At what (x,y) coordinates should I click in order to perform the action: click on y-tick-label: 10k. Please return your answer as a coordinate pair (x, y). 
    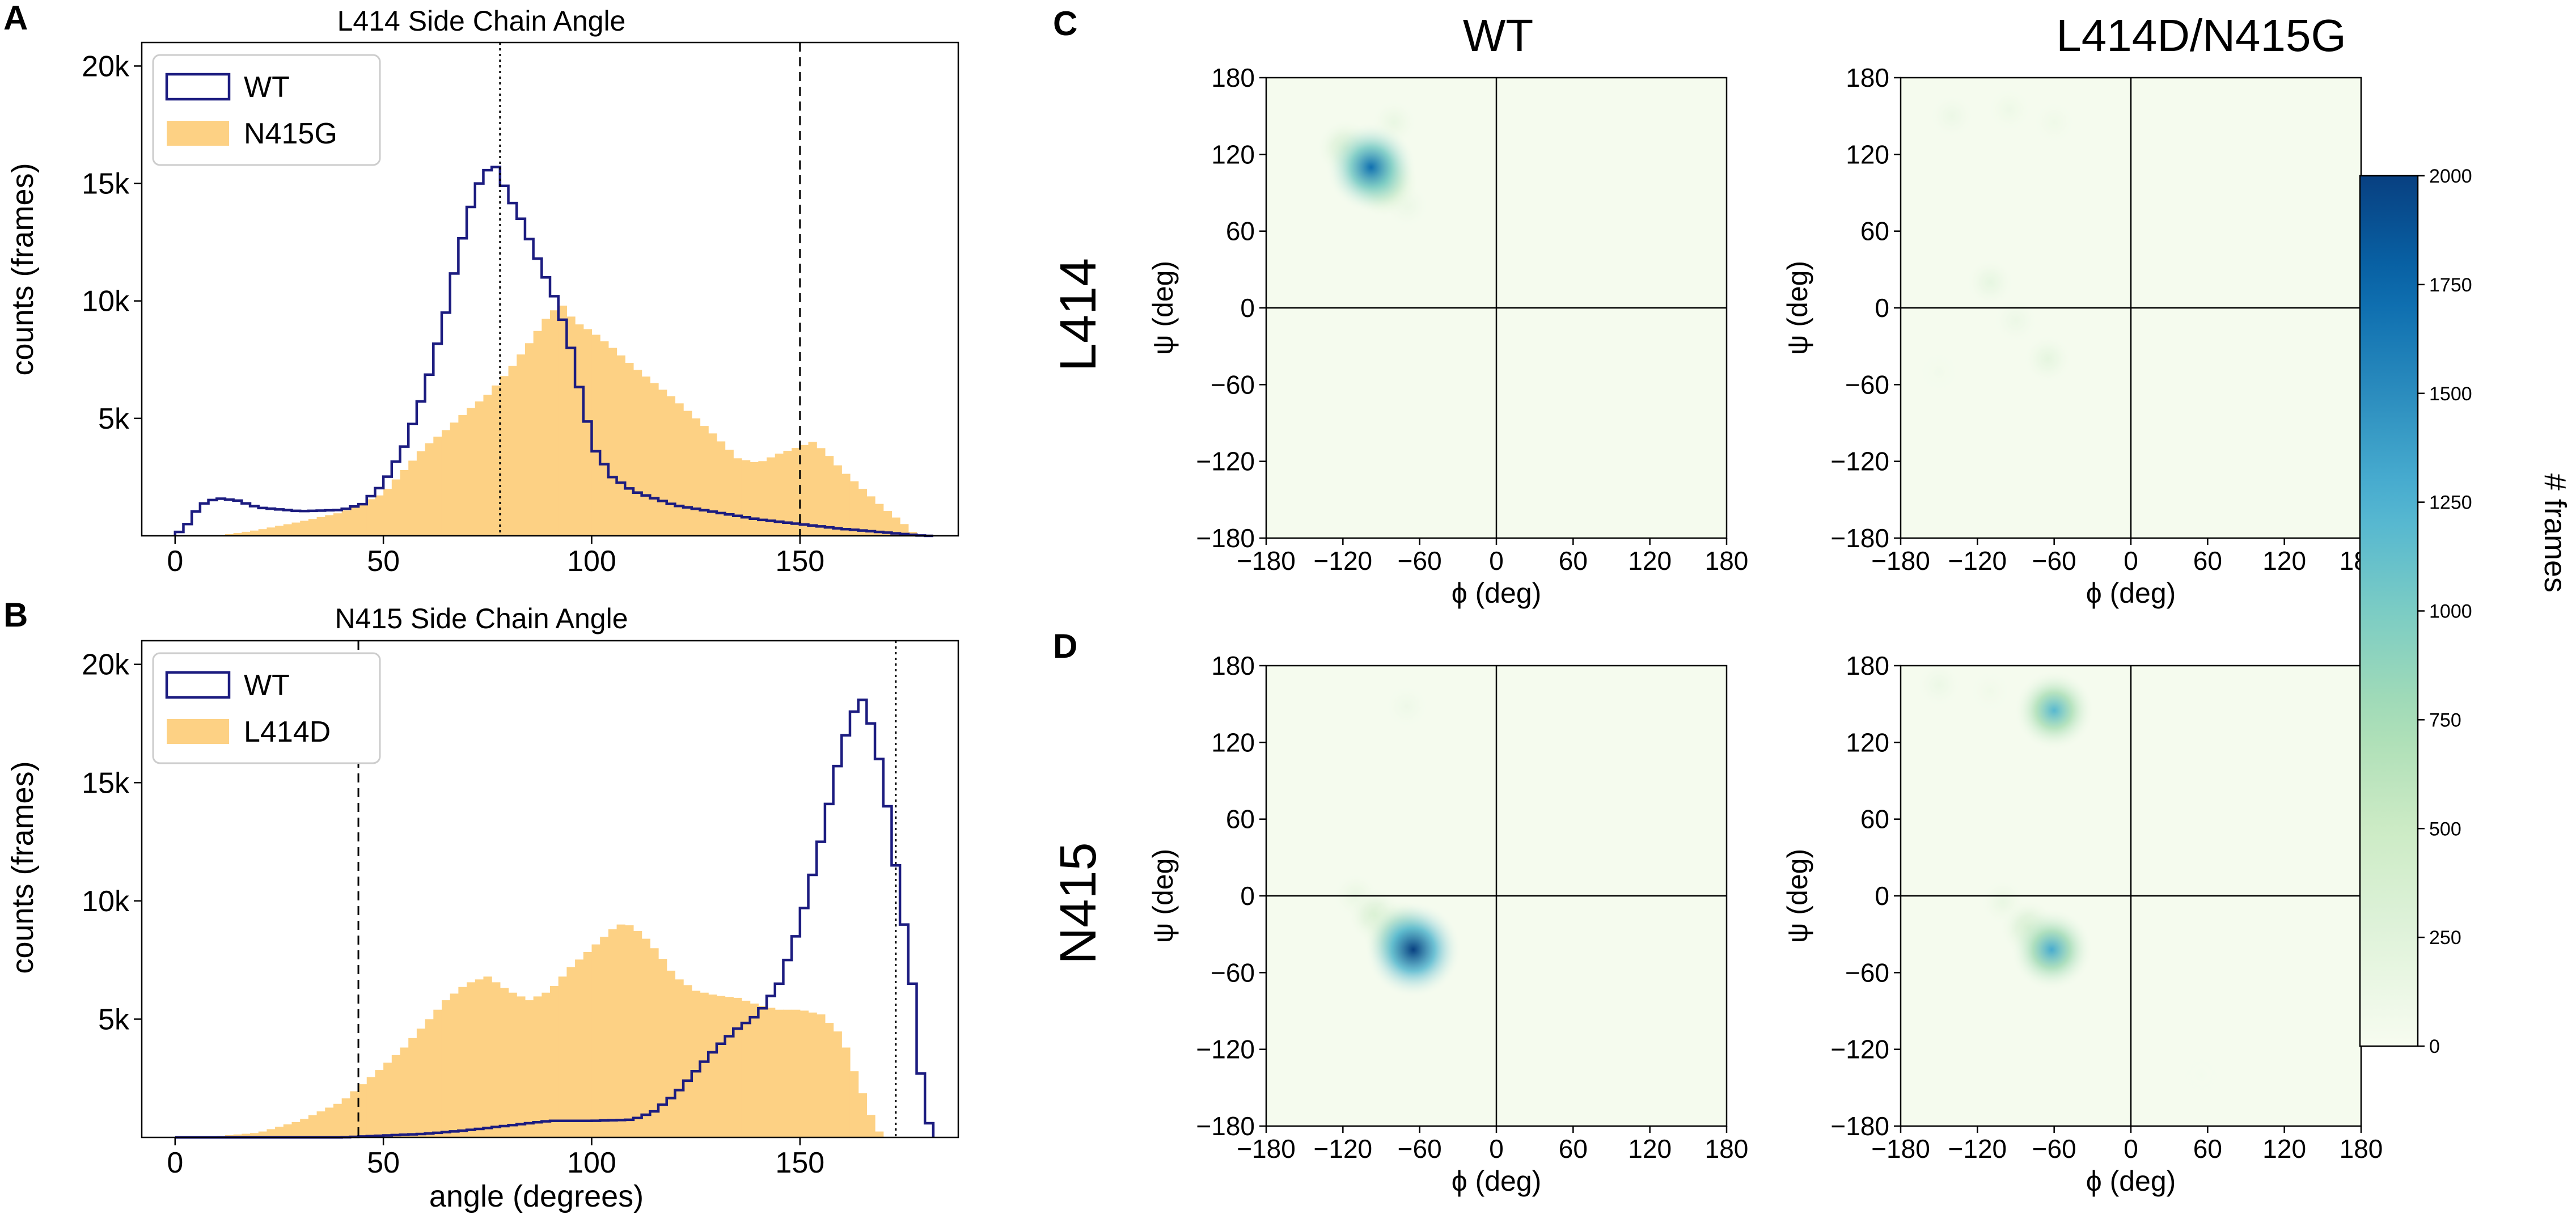
    Looking at the image, I should click on (106, 901).